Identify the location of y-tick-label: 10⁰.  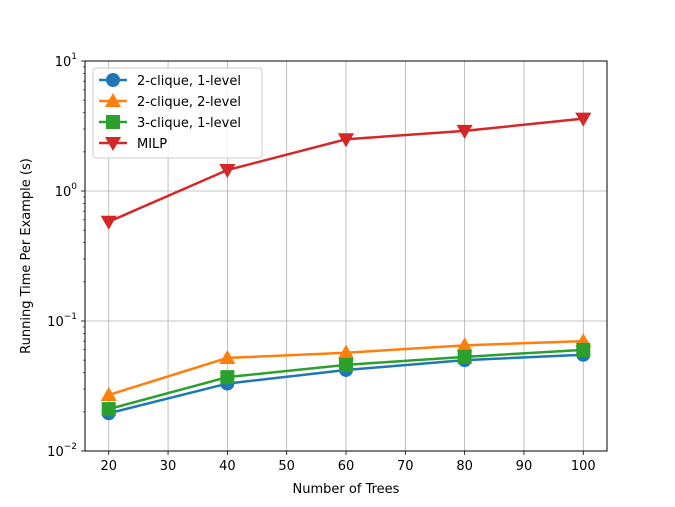
(66, 191).